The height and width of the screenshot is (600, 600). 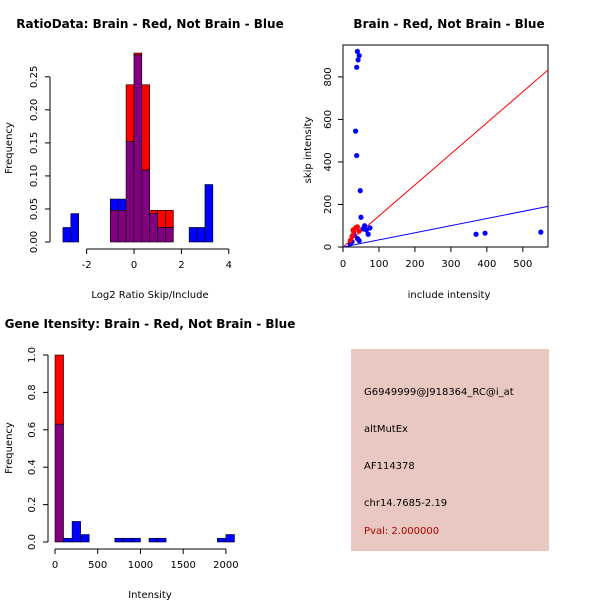 What do you see at coordinates (32, 392) in the screenshot?
I see `intensity-y-tick-label: 0.8` at bounding box center [32, 392].